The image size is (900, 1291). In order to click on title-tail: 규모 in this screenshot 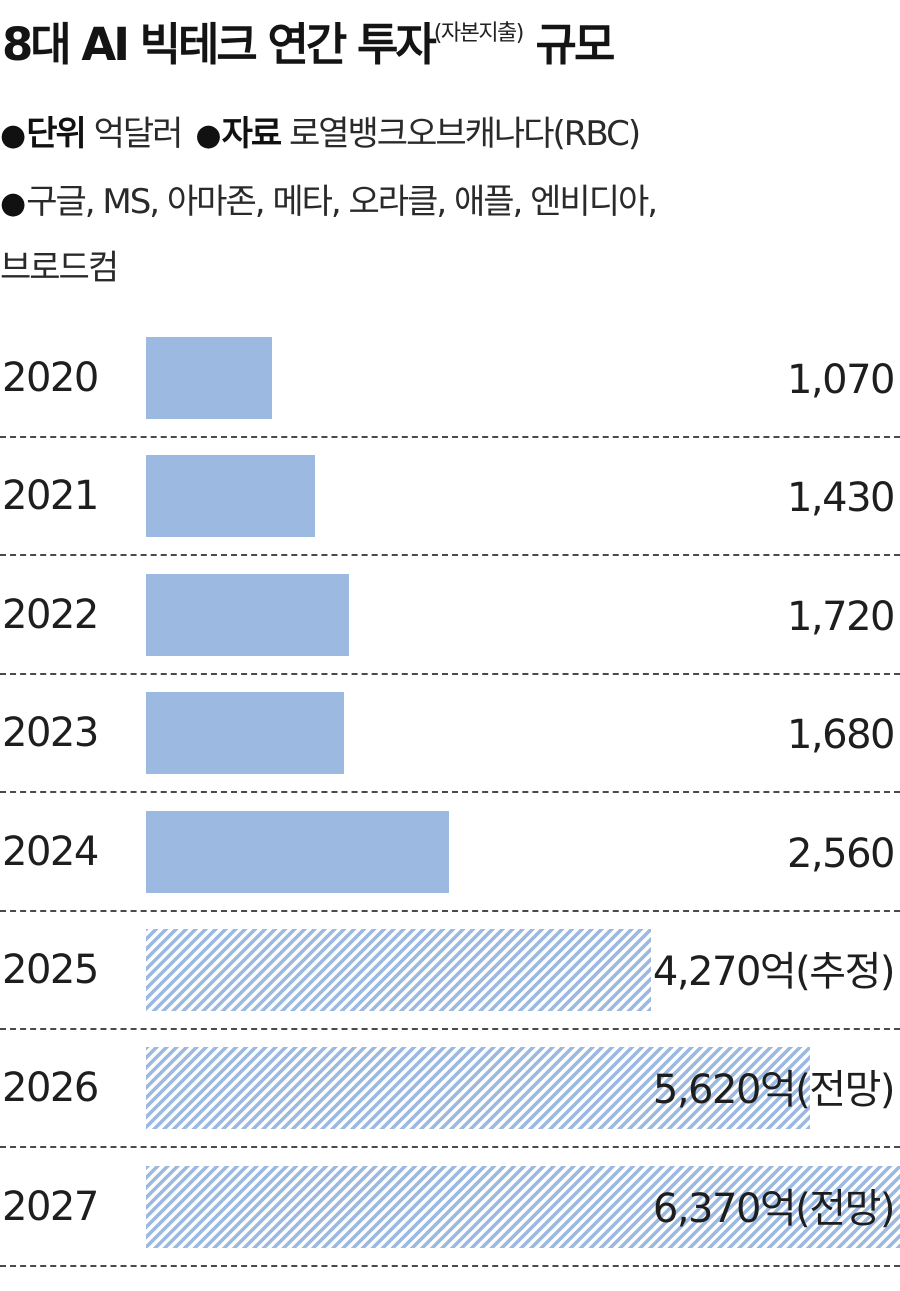, I will do `click(569, 44)`.